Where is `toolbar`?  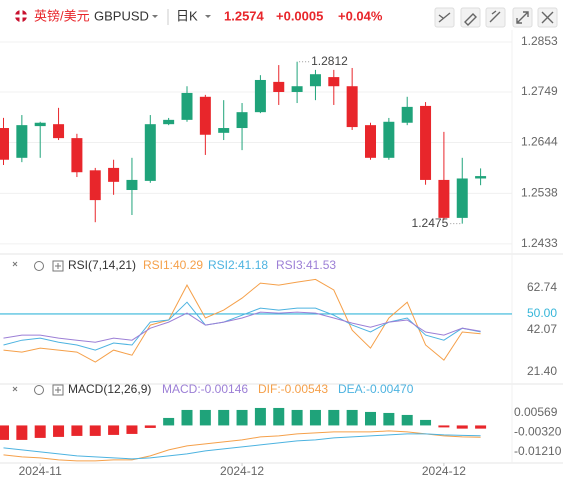
toolbar is located at coordinates (496, 17).